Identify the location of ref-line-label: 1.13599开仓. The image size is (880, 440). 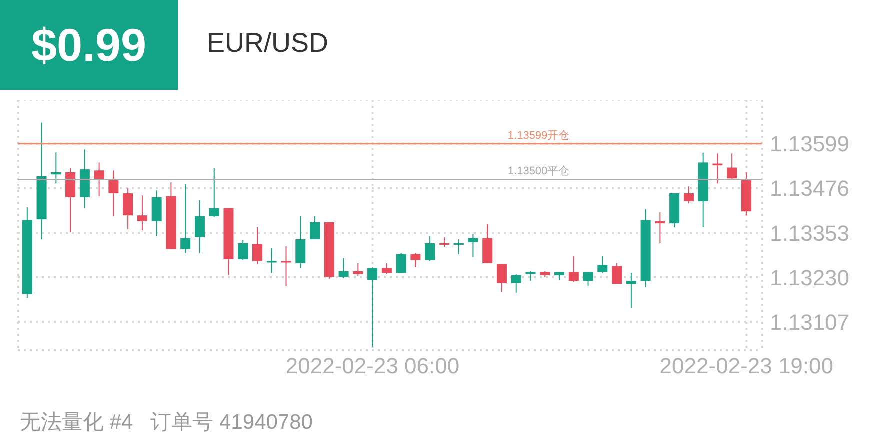
(539, 136).